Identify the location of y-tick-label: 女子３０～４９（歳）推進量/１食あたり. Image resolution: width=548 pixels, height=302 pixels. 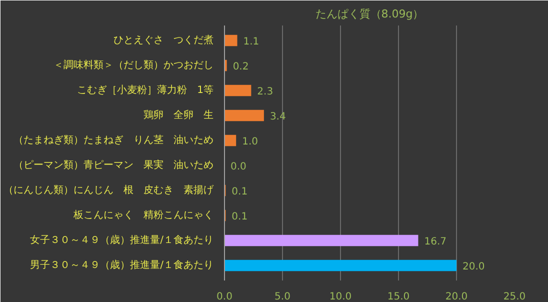
(122, 240).